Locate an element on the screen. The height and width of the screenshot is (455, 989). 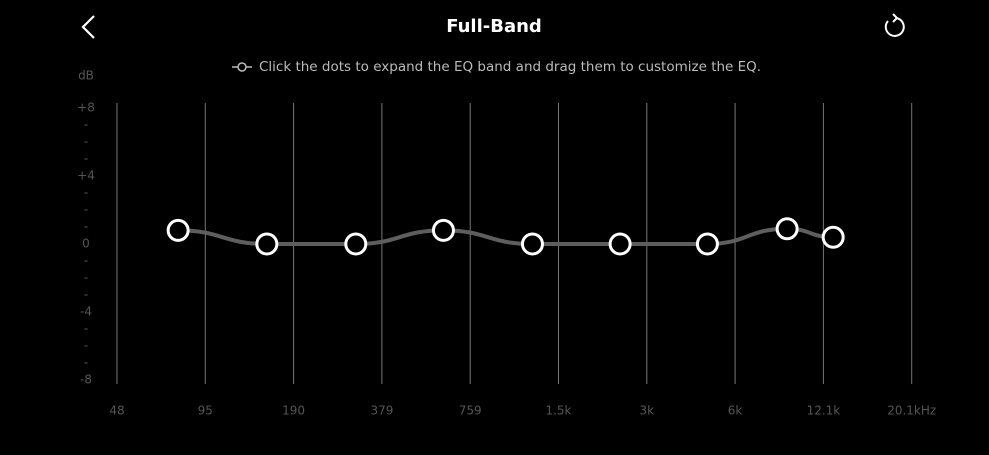
x-tick-label: 20.1kHz is located at coordinates (911, 411).